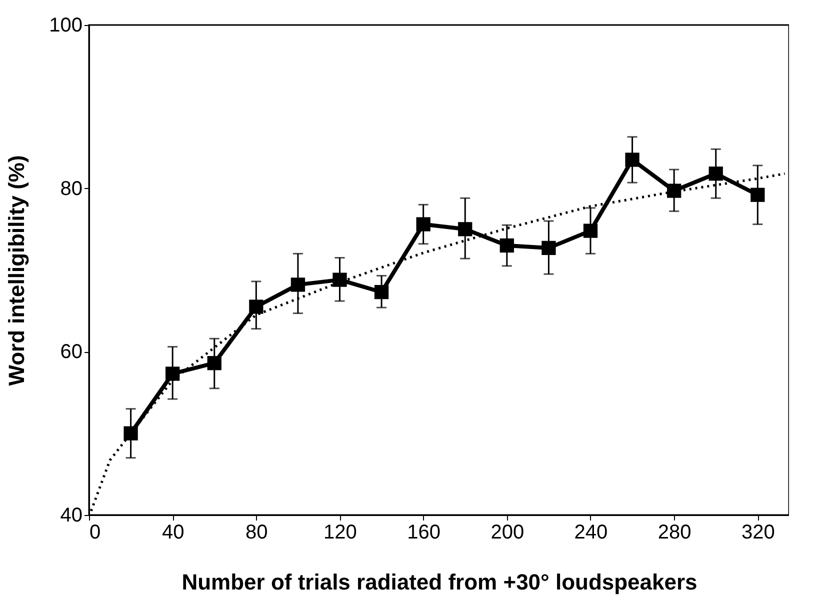 Image resolution: width=822 pixels, height=615 pixels. Describe the element at coordinates (507, 533) in the screenshot. I see `x-tick-label: 200` at that location.